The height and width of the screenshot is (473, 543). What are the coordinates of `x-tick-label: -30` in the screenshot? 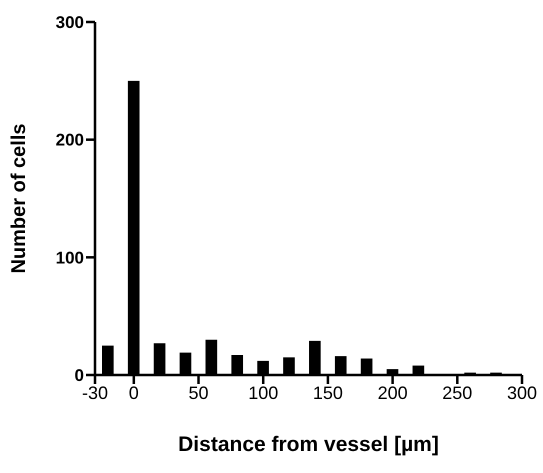 It's located at (95, 392).